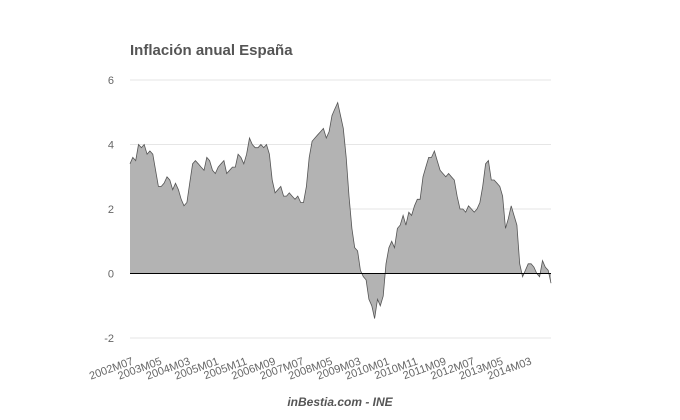 Image resolution: width=680 pixels, height=420 pixels. What do you see at coordinates (111, 81) in the screenshot?
I see `y-tick-label: 6` at bounding box center [111, 81].